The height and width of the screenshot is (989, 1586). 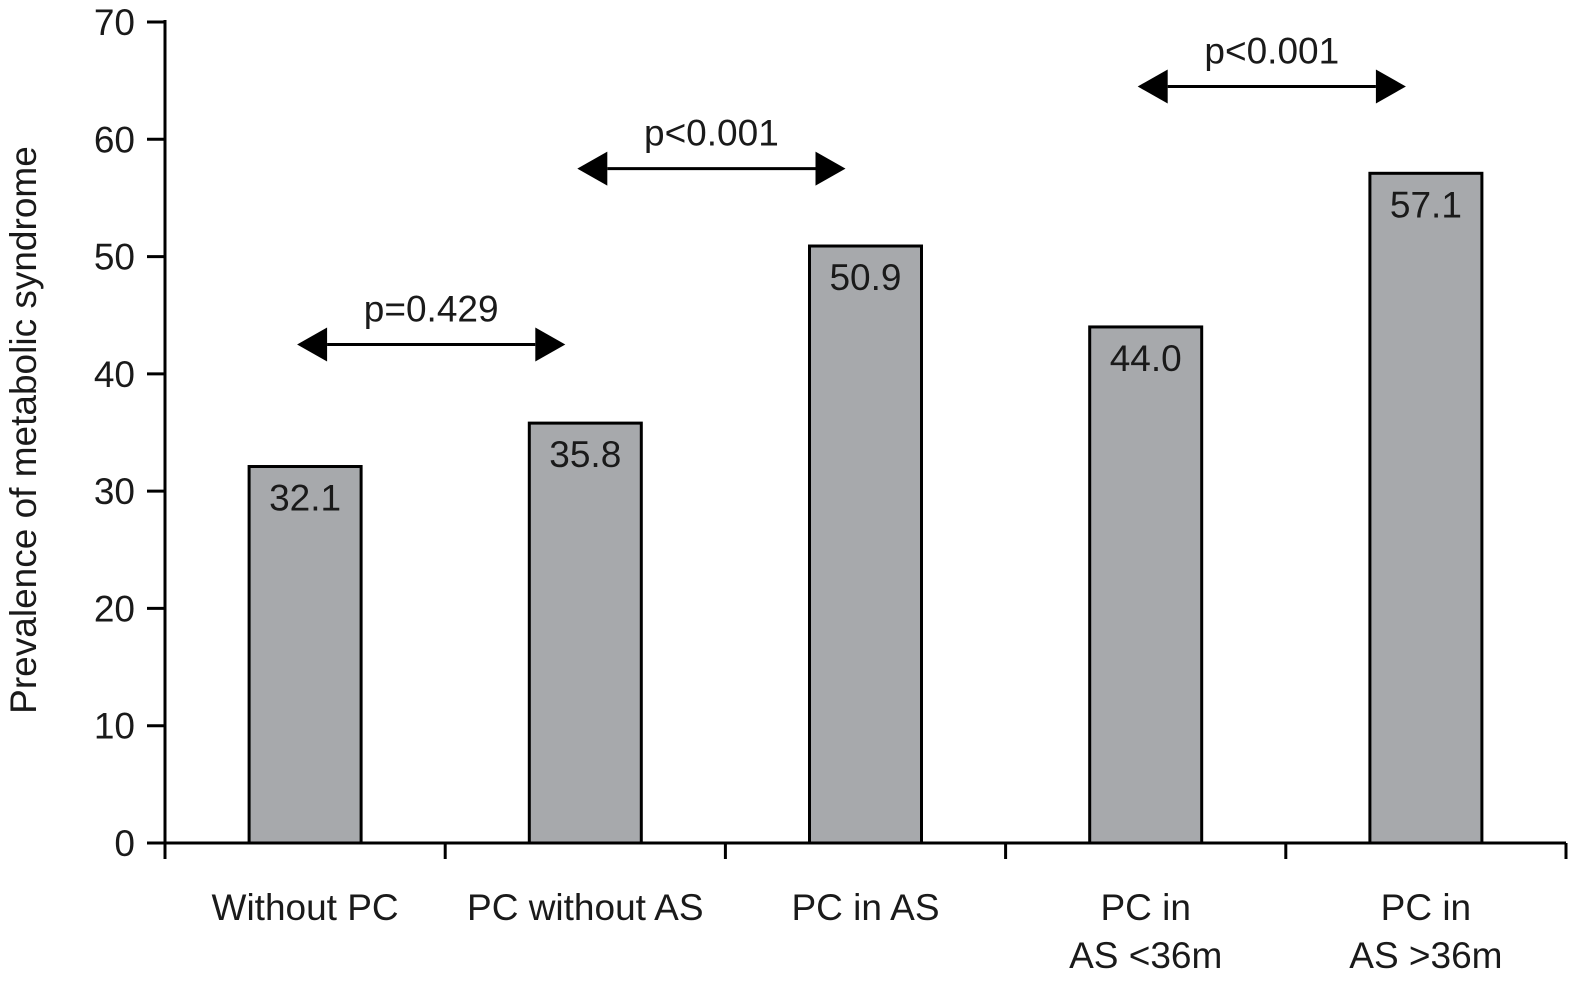 What do you see at coordinates (114, 374) in the screenshot?
I see `y-tick-label: 40` at bounding box center [114, 374].